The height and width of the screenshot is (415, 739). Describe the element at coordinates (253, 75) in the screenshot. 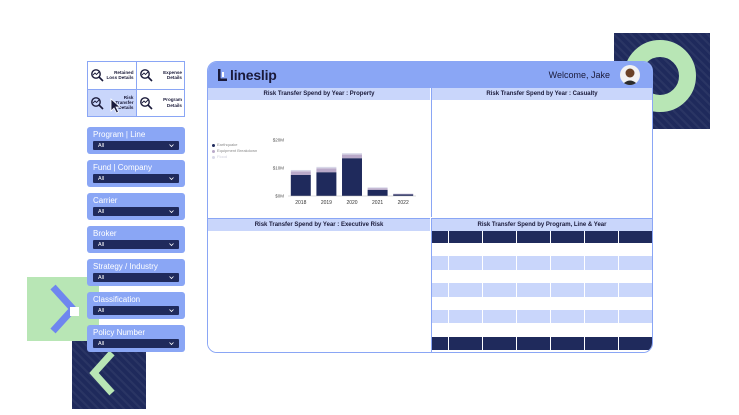

I see `logo-text: lineslip` at that location.